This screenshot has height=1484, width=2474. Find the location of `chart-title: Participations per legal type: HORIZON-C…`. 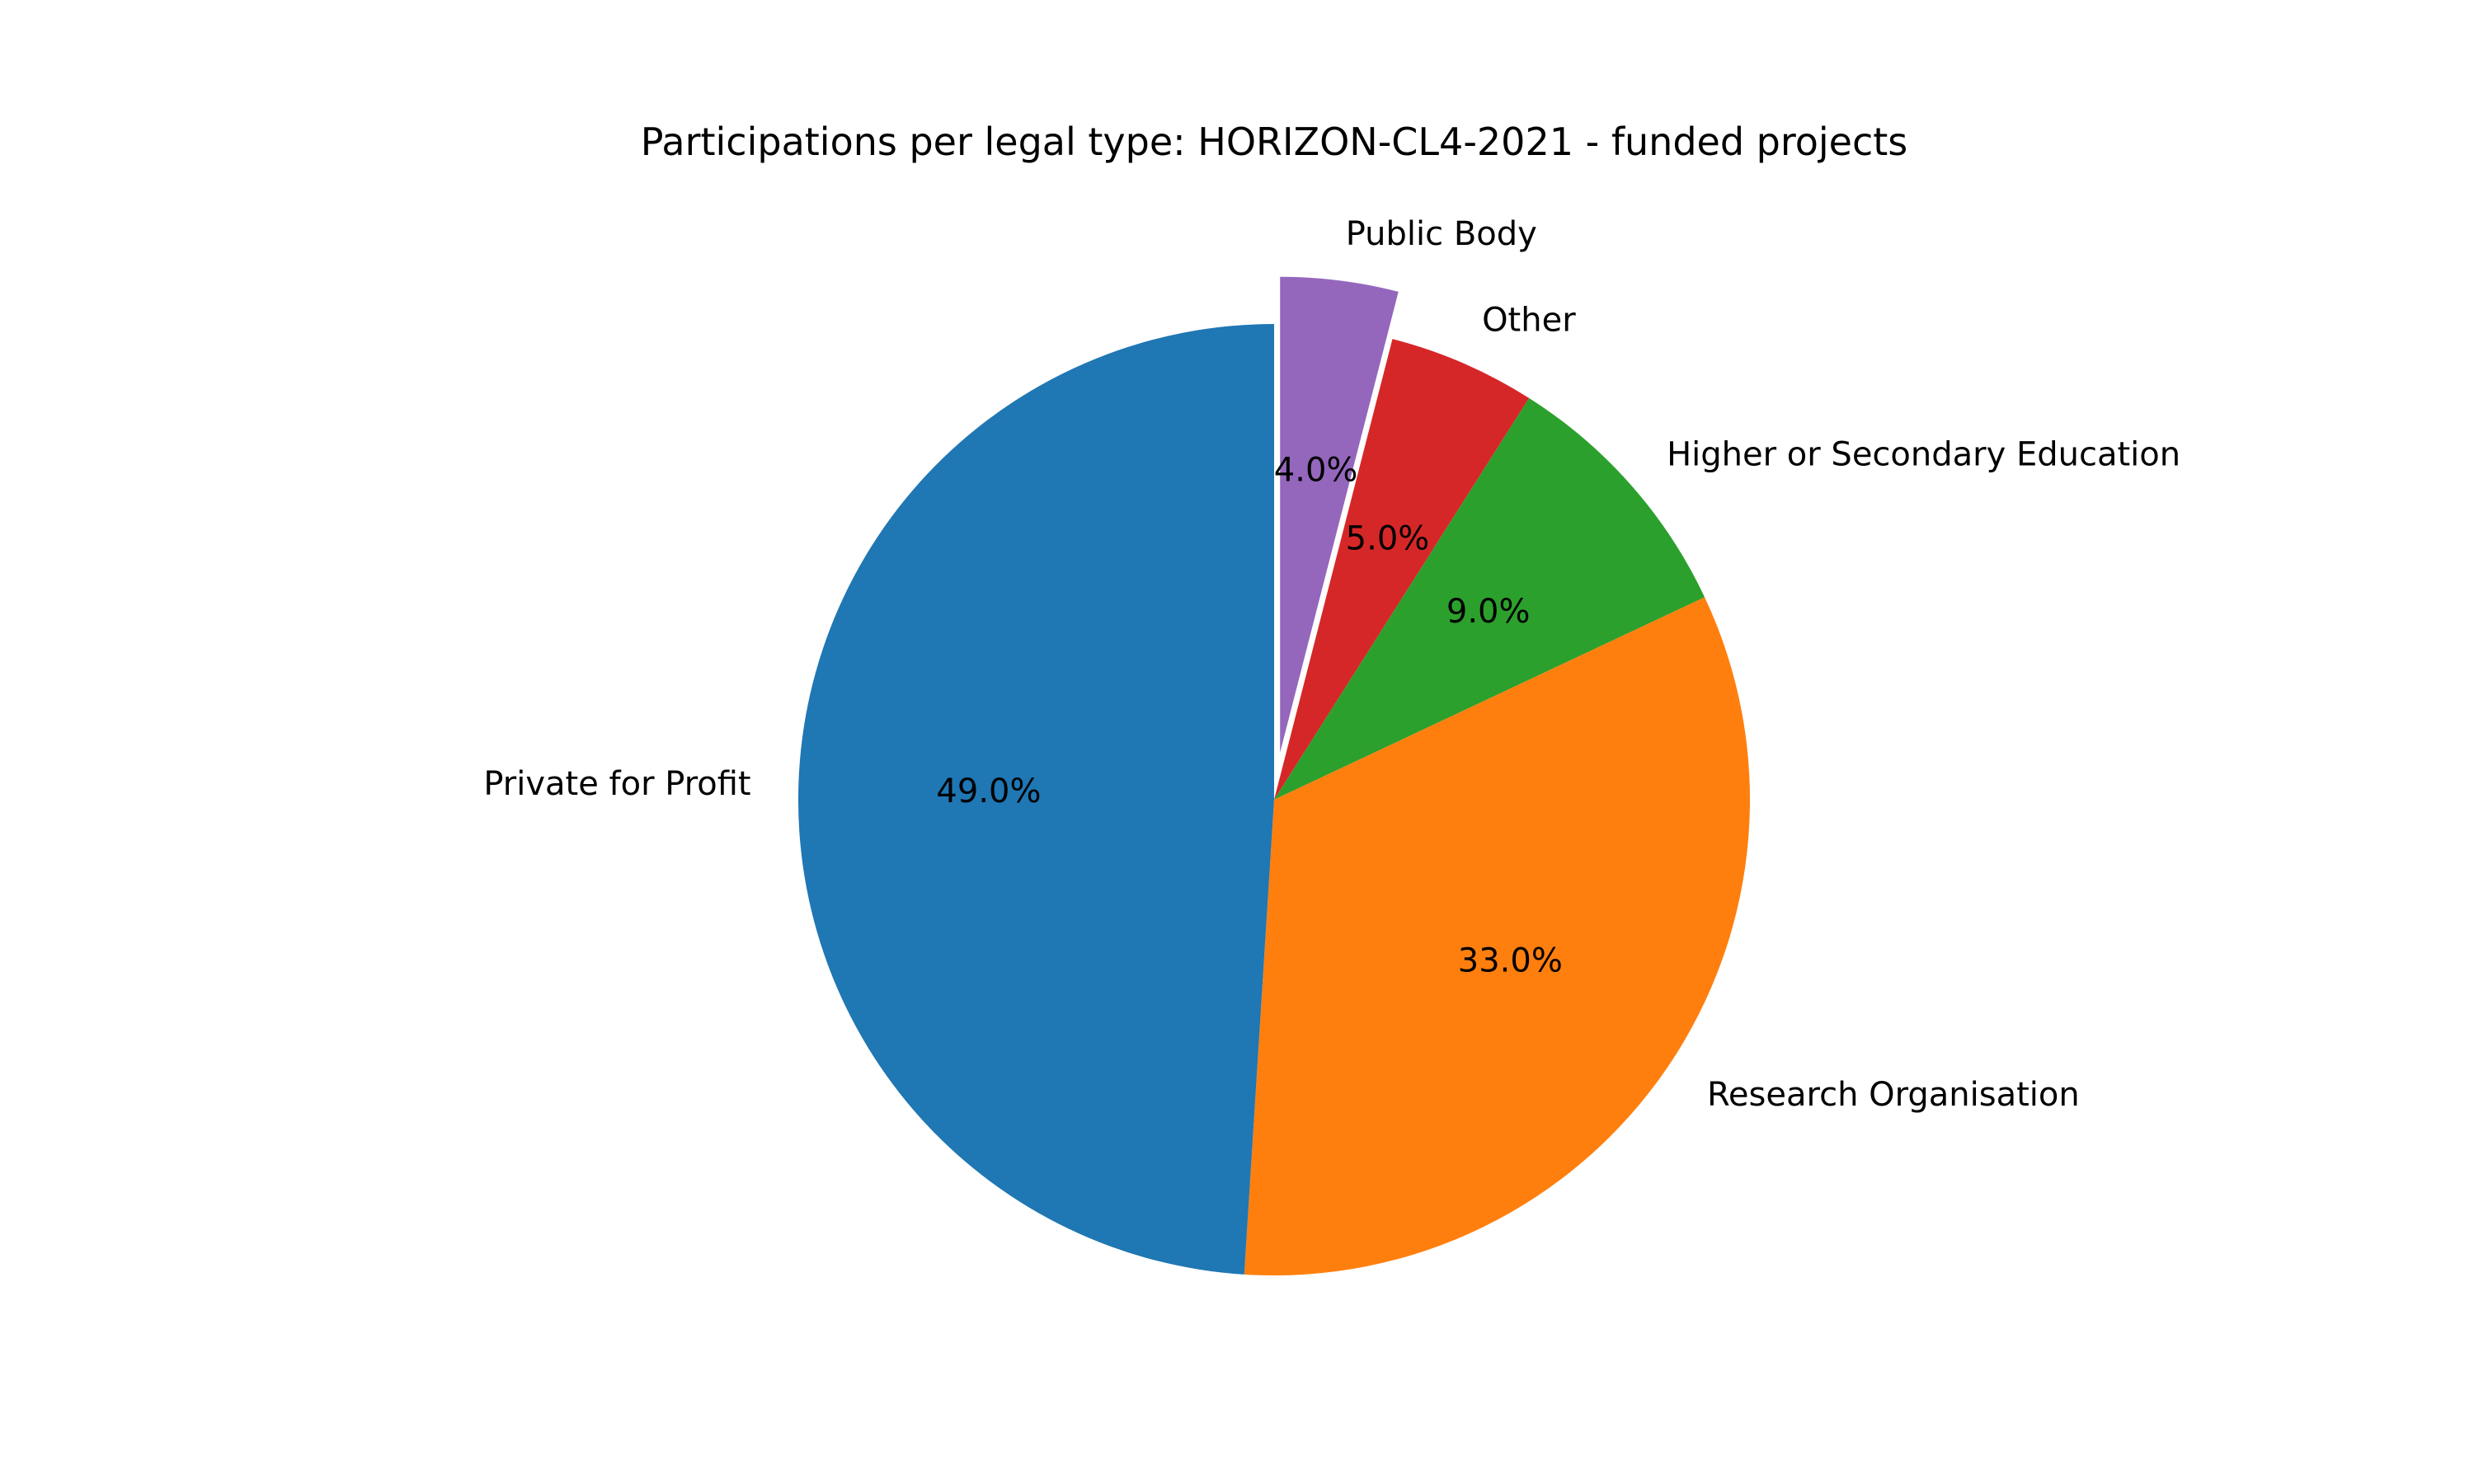

chart-title: Participations per legal type: HORIZON-C… is located at coordinates (1274, 142).